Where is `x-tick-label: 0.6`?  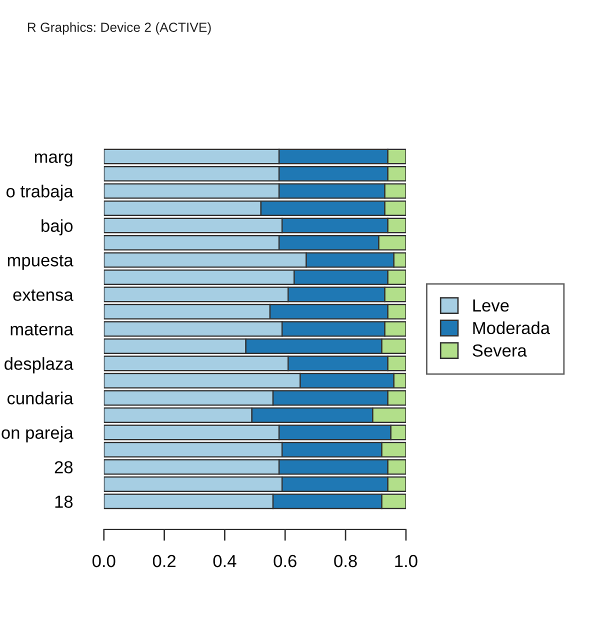 x-tick-label: 0.6 is located at coordinates (285, 561).